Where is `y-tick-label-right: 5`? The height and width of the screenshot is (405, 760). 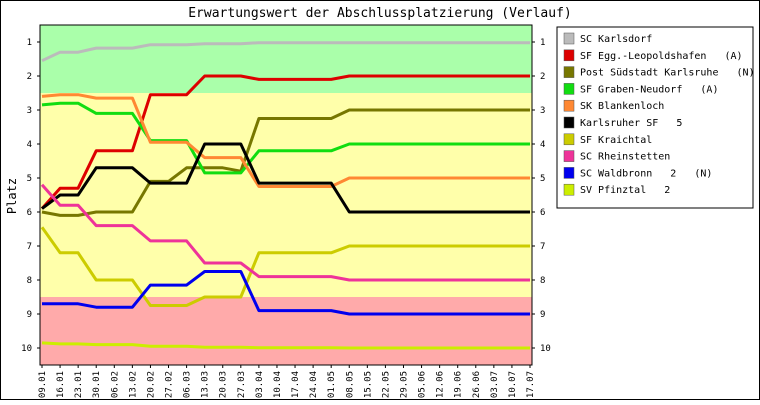
y-tick-label-right: 5 is located at coordinates (542, 179).